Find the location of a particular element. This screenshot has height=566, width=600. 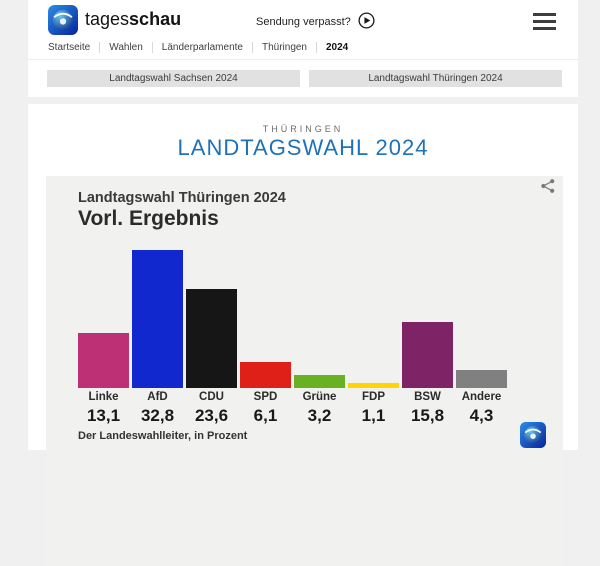

bar-linke is located at coordinates (103, 360).